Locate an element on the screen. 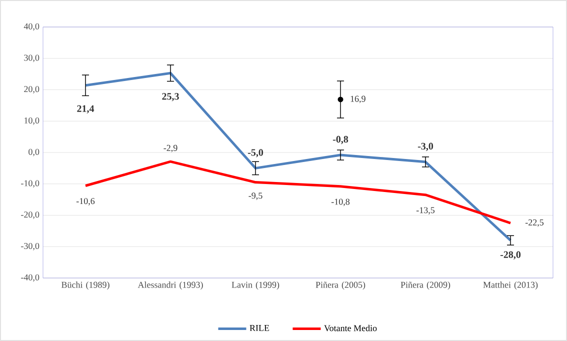 This screenshot has width=567, height=341. data-label: 25,3 is located at coordinates (170, 97).